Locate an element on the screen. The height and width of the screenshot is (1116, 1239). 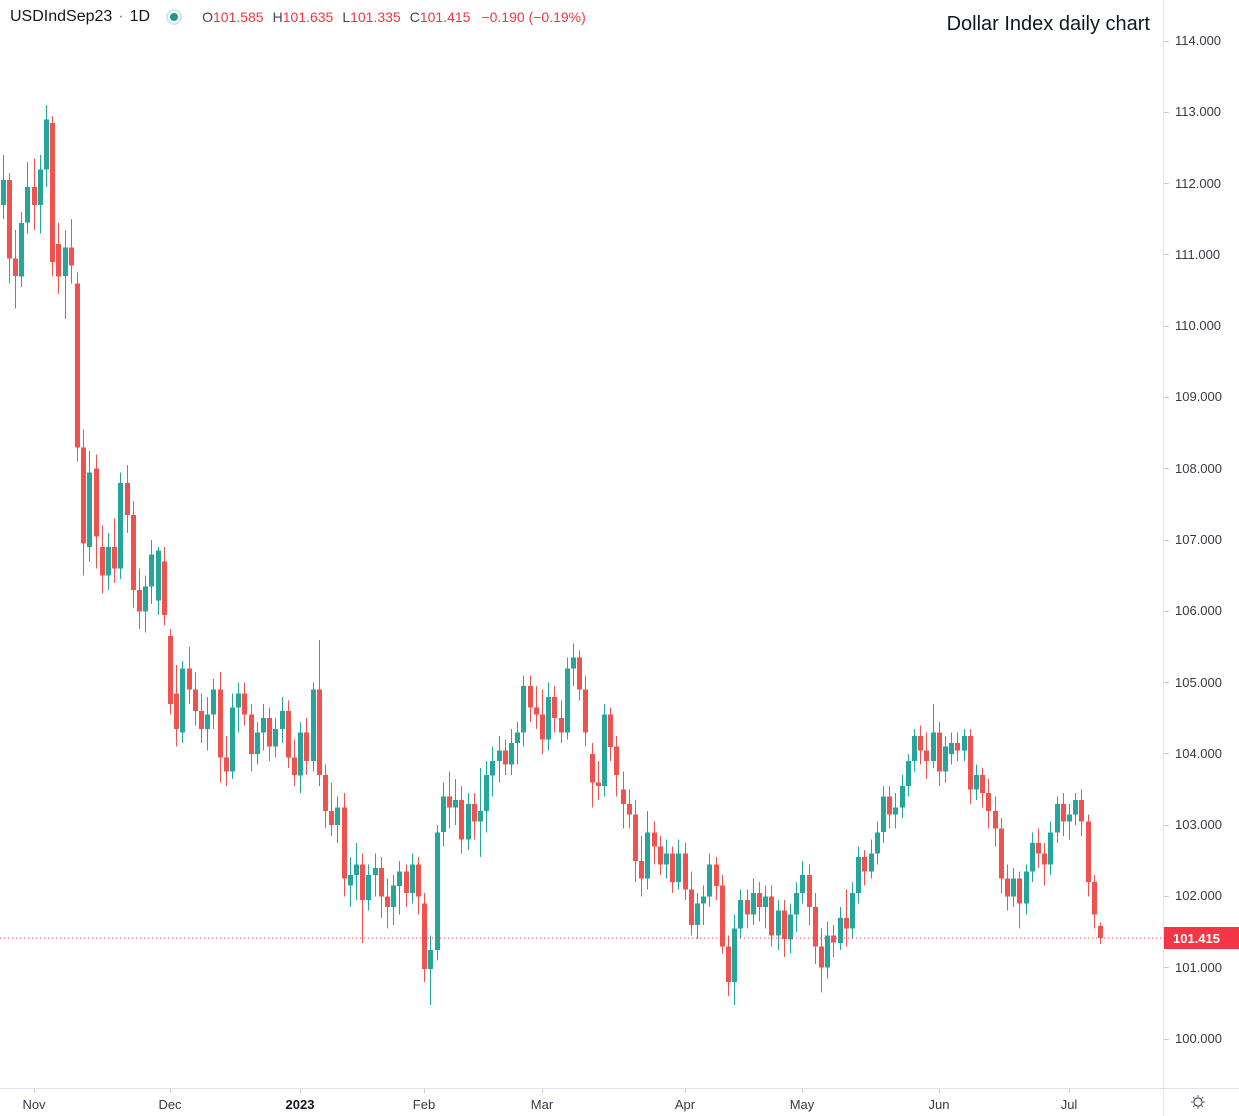
last-price-badge: 101.415 is located at coordinates (1201, 938).